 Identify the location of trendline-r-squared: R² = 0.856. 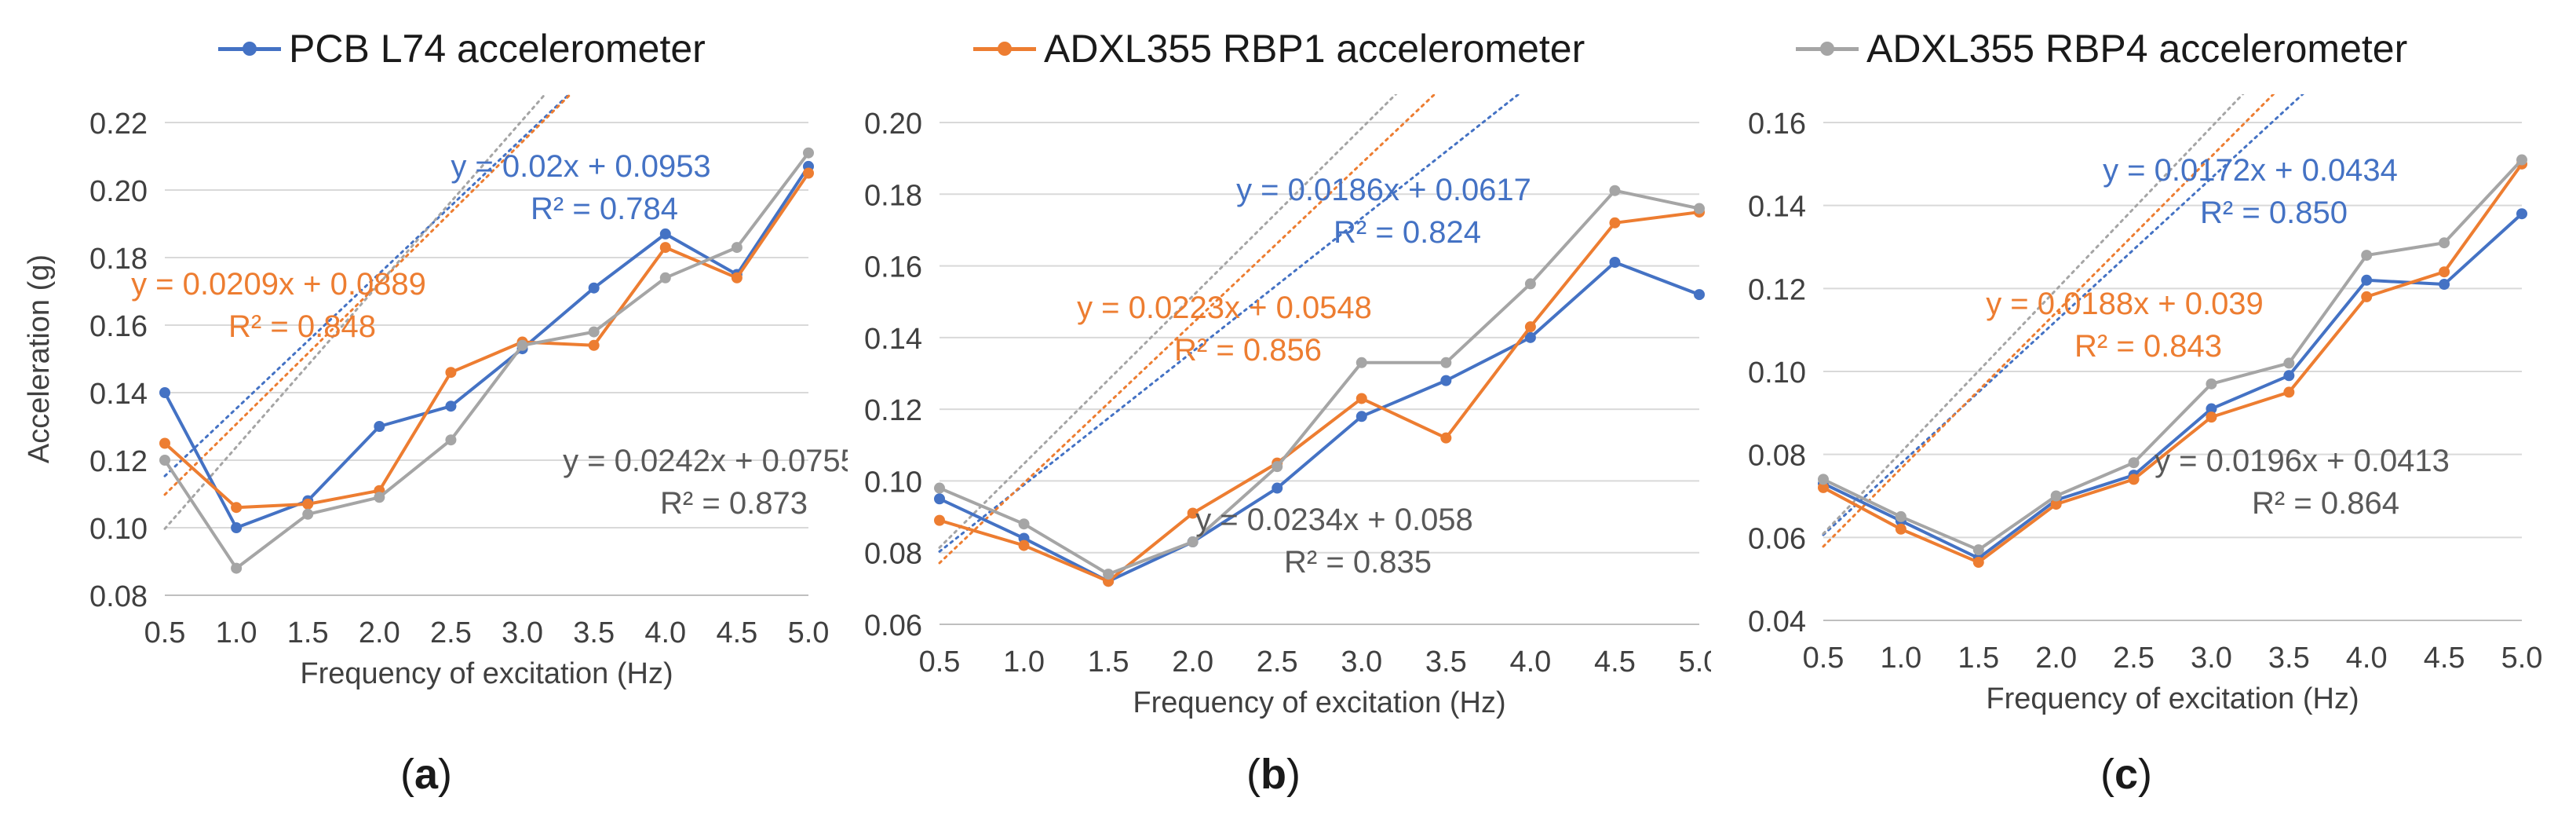
(1248, 350).